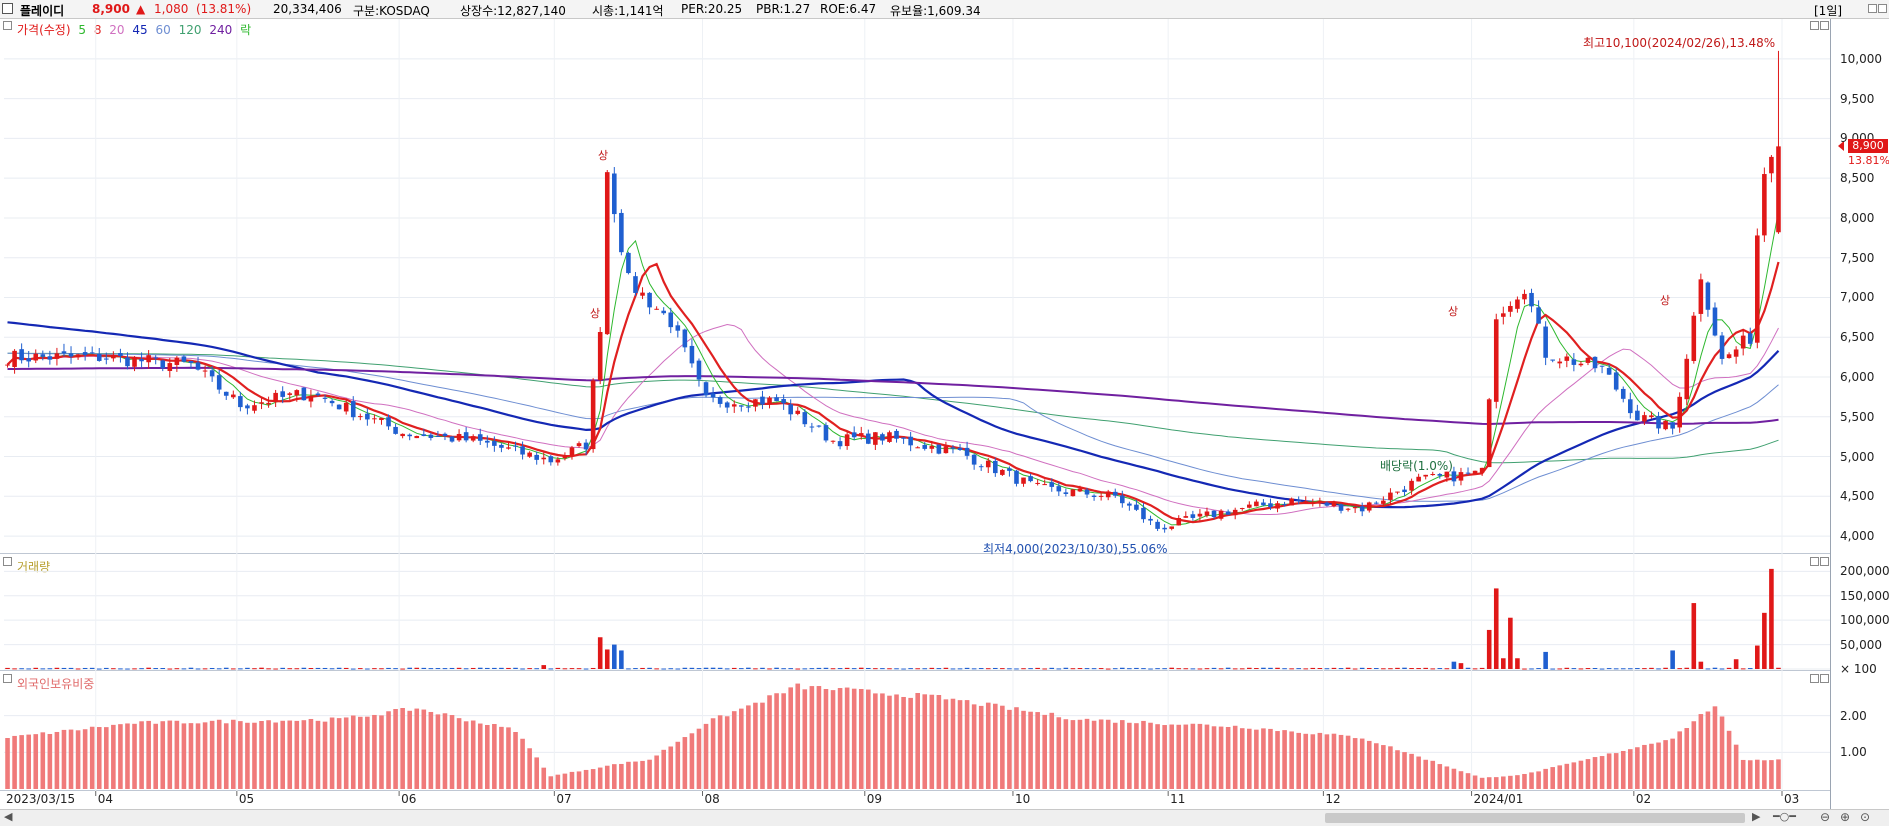  I want to click on zoom-out-icon: ⊖, so click(1825, 817).